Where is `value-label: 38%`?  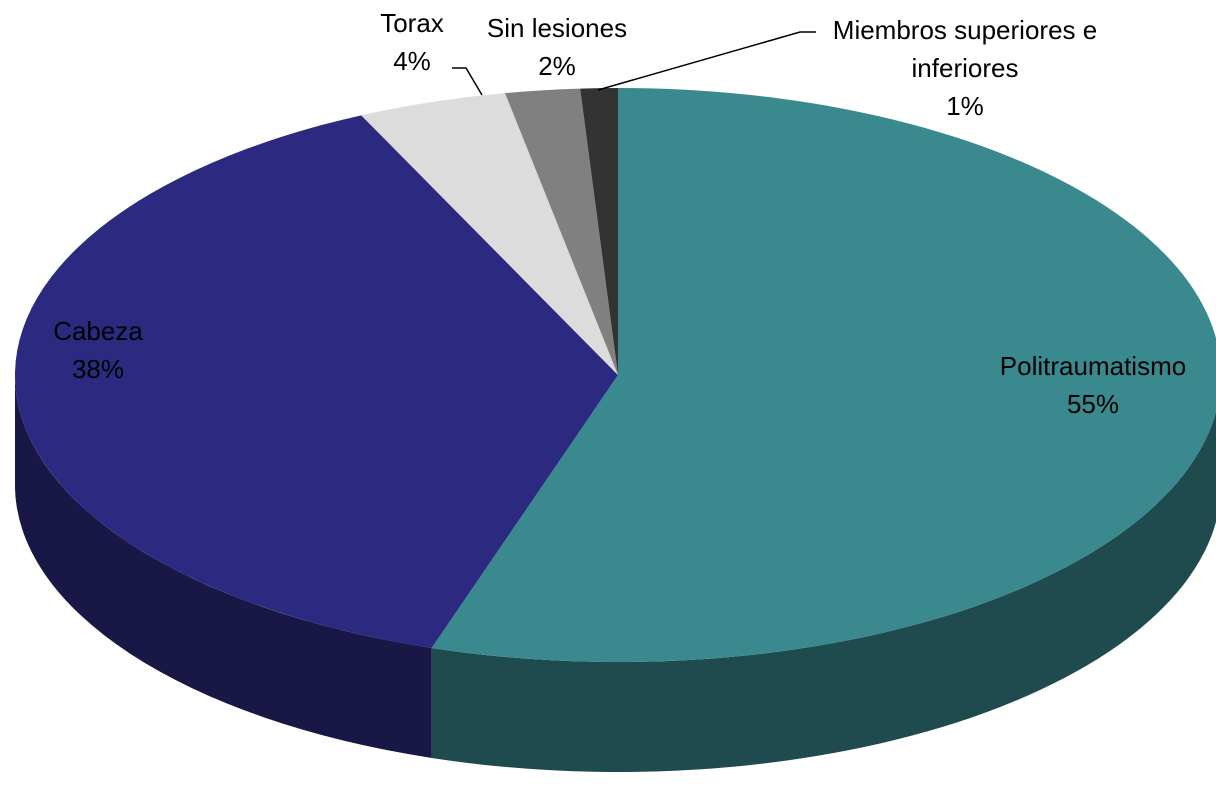 value-label: 38% is located at coordinates (98, 369).